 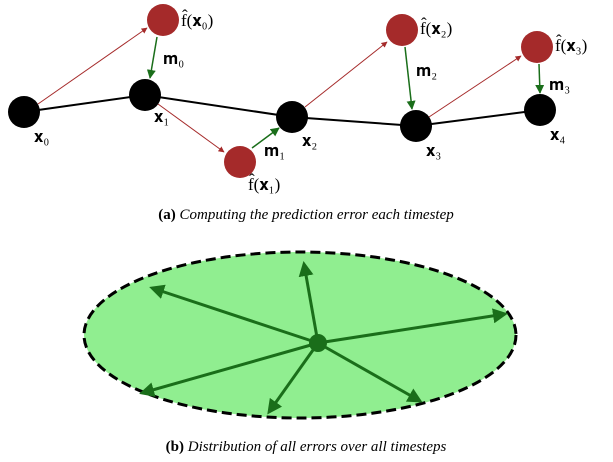 What do you see at coordinates (309, 140) in the screenshot?
I see `node-label: 𝐱₂` at bounding box center [309, 140].